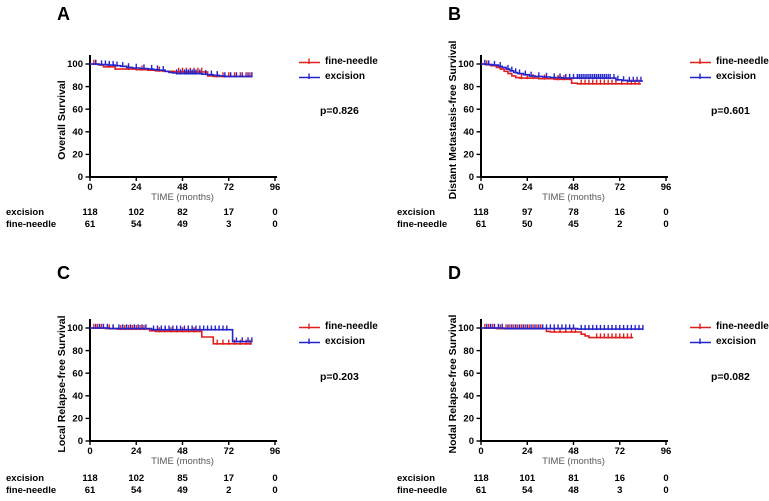 This screenshot has width=769, height=501. Describe the element at coordinates (565, 388) in the screenshot. I see `km-plot-nodal-relapse: 0 20 40 60 80 100 0 24 48 72 96` at that location.